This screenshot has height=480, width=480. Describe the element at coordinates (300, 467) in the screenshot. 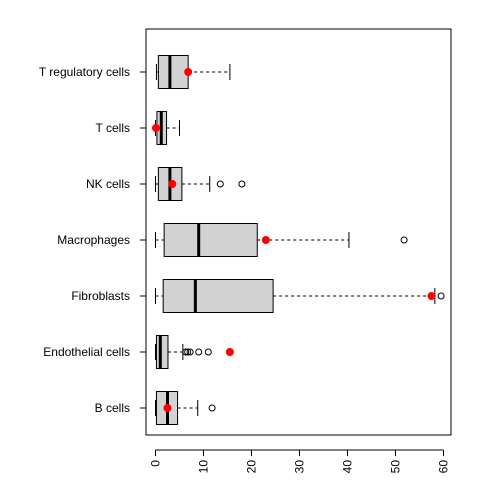

I see `x-tick-label: 30` at that location.